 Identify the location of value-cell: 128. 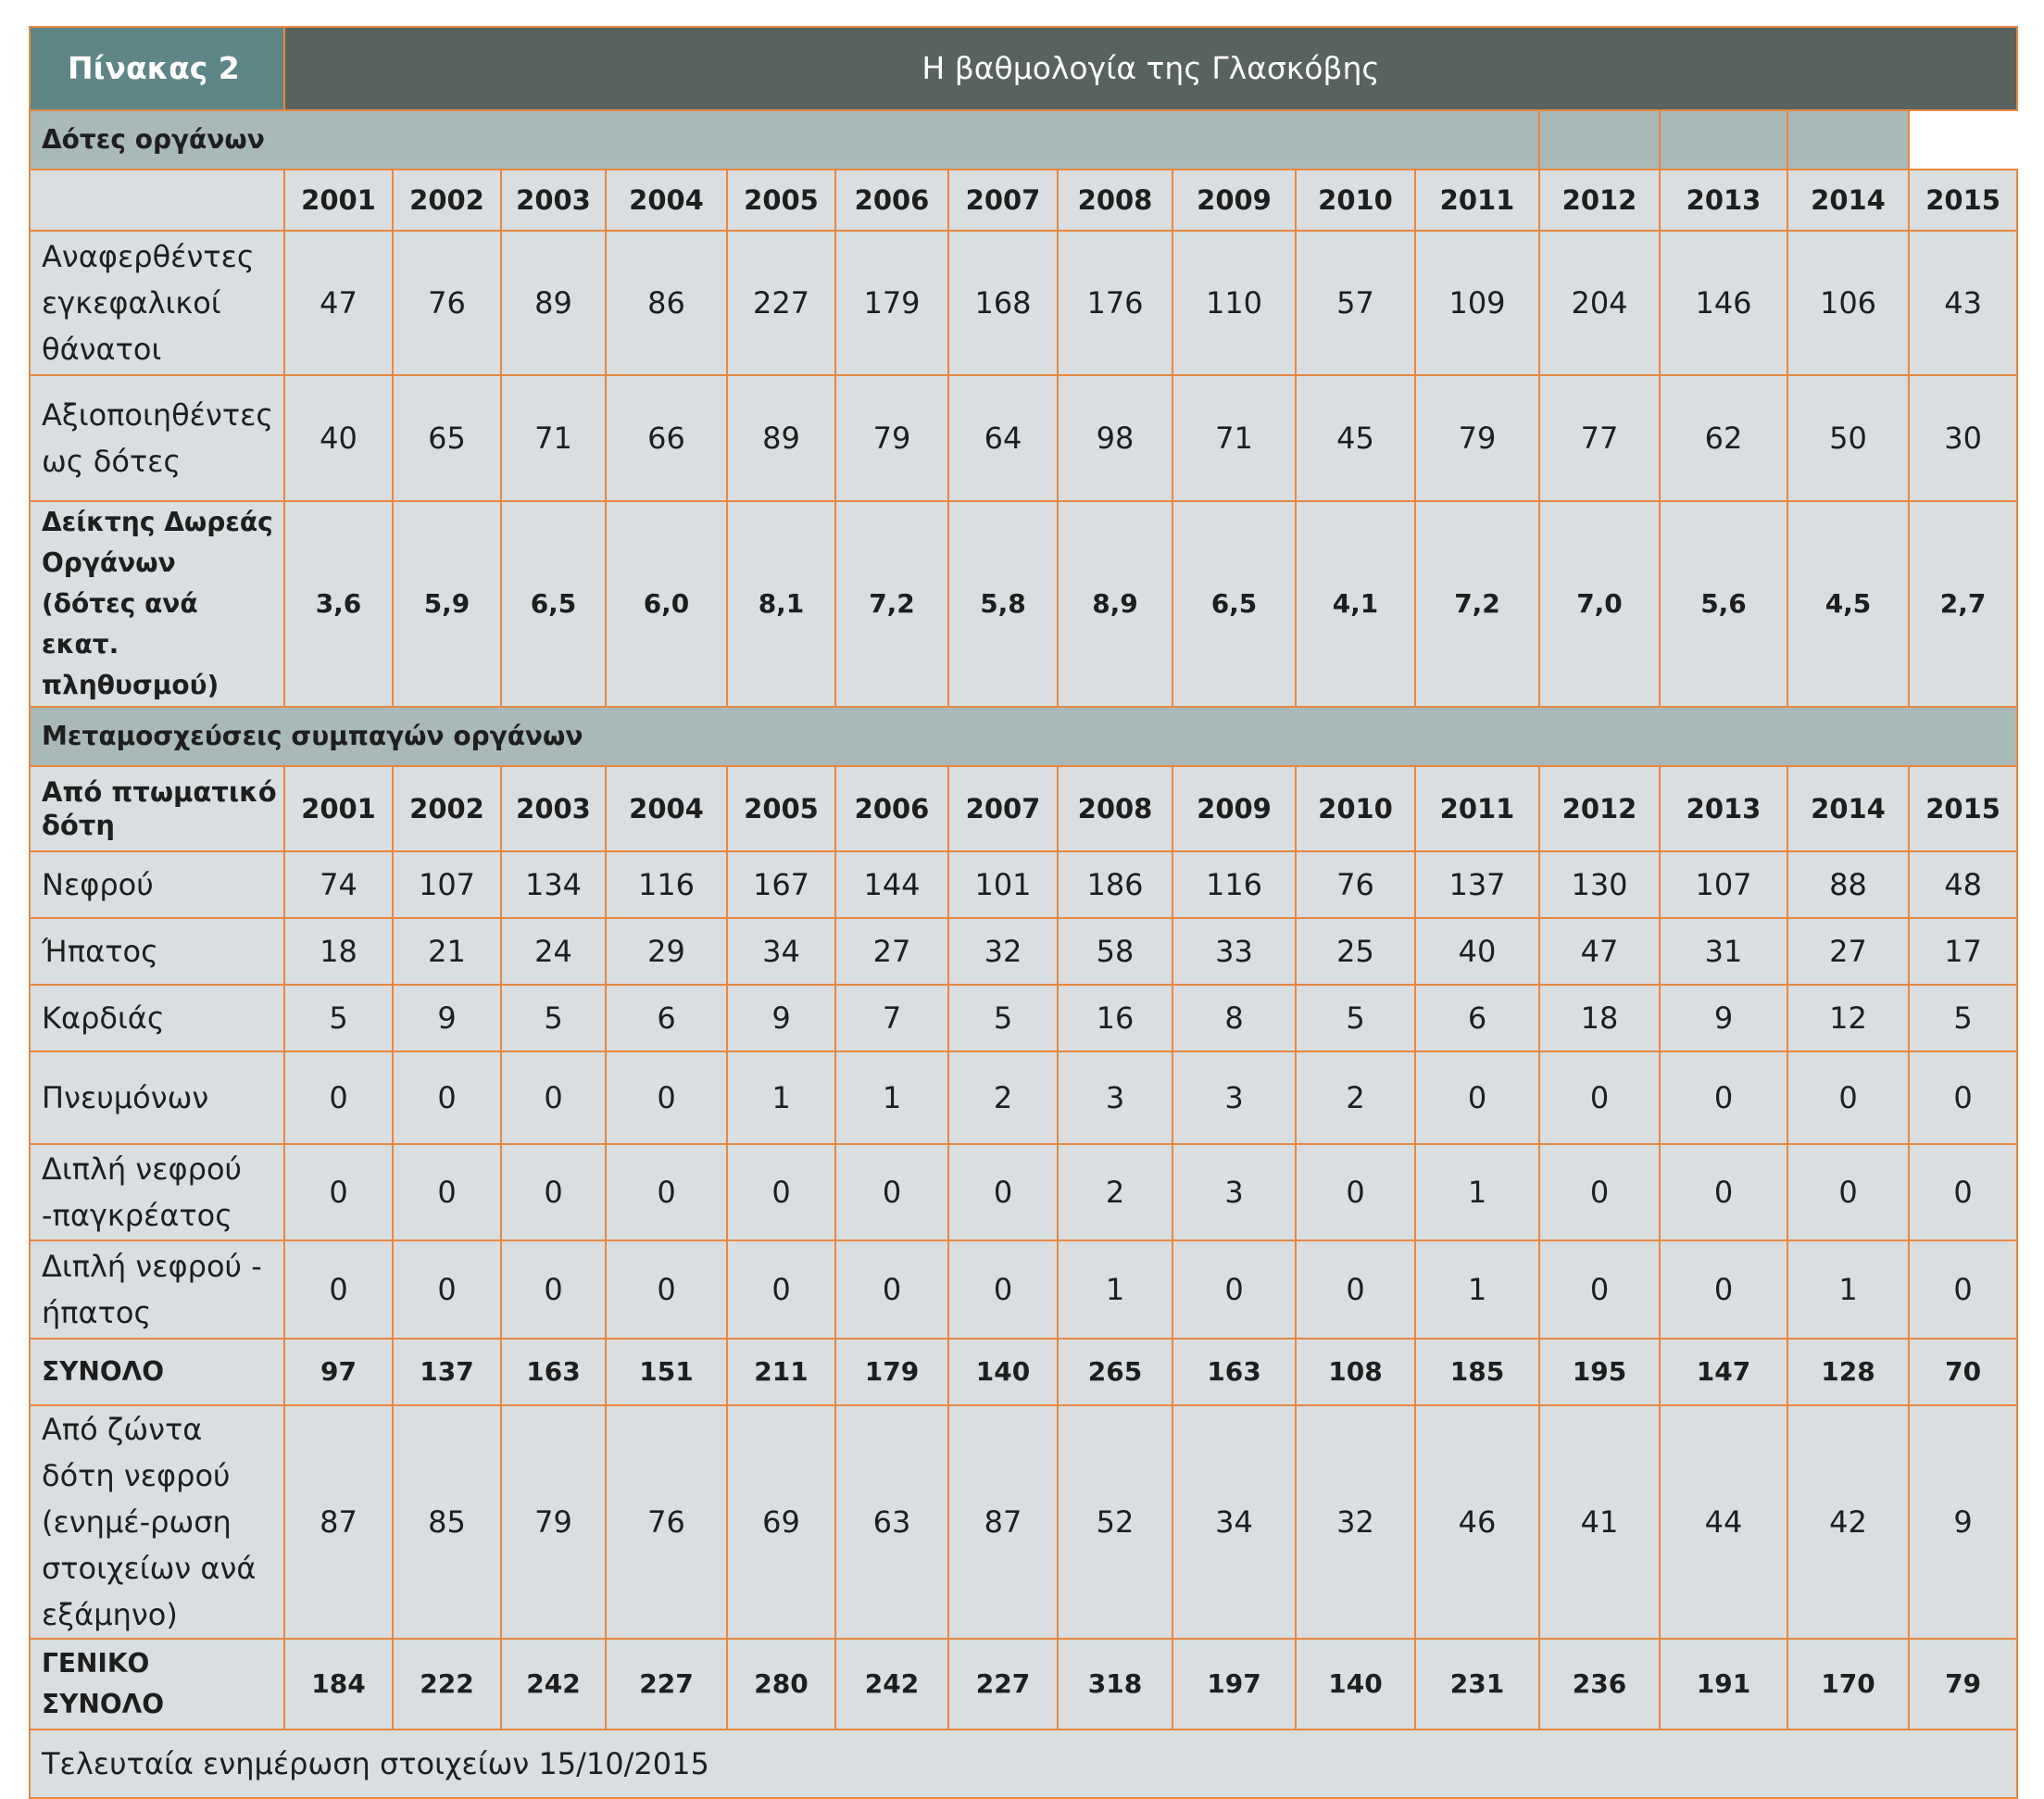
(1848, 1372).